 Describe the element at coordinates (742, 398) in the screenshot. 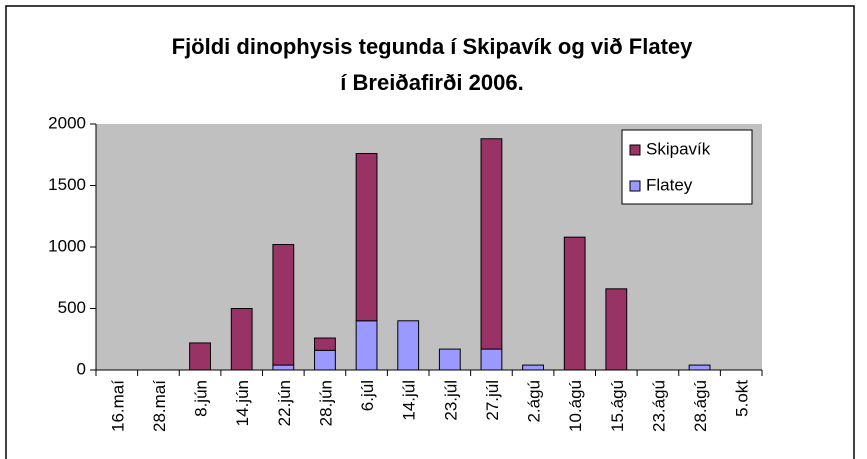

I see `x-tick-label: 5.okt` at that location.